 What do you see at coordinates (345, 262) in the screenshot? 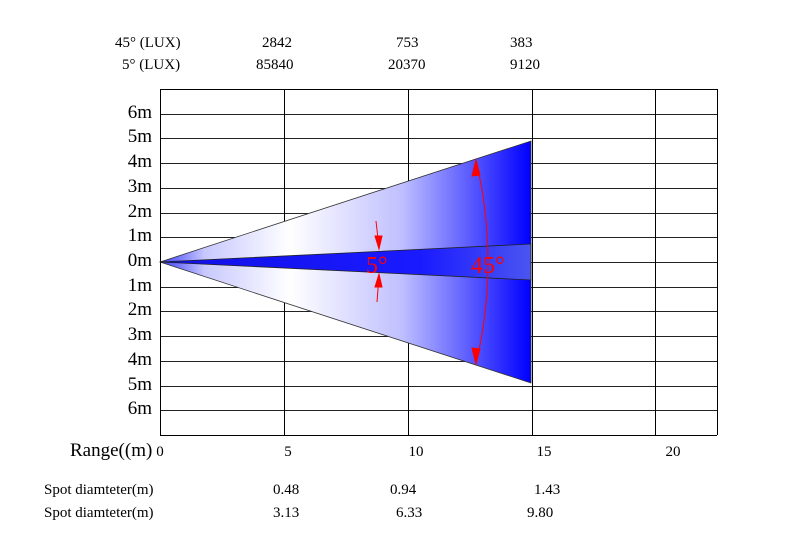
I see `beam-5-degree` at bounding box center [345, 262].